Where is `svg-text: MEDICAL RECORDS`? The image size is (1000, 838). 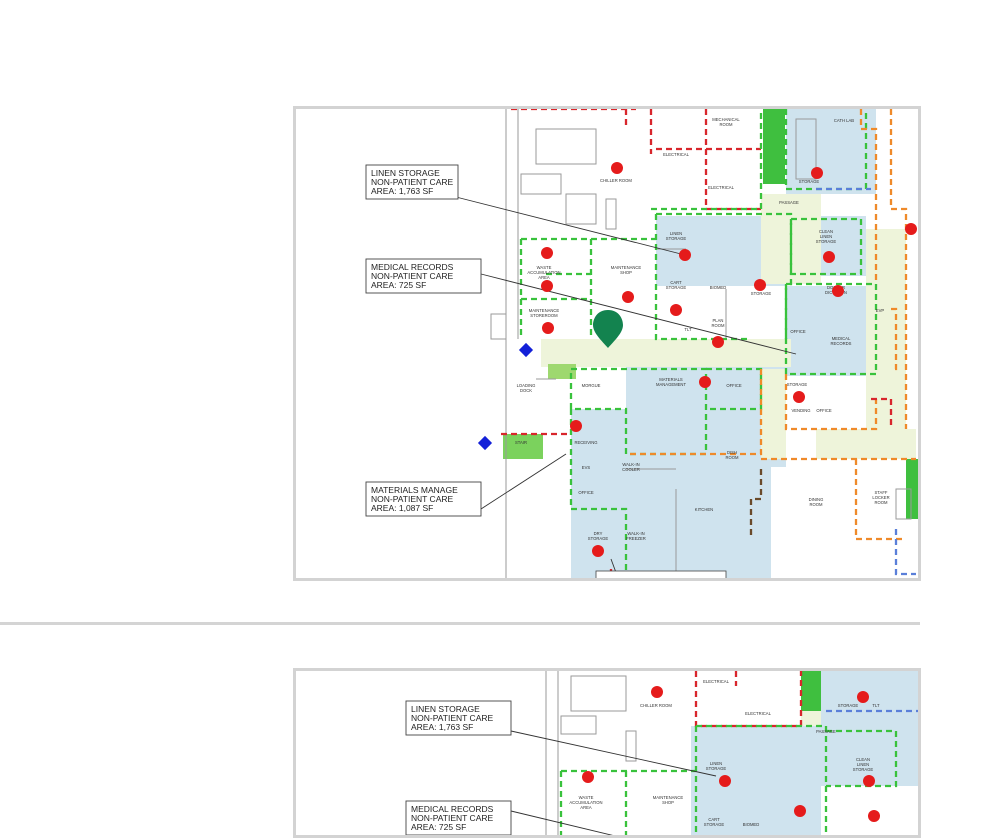 svg-text: MEDICAL RECORDS is located at coordinates (412, 267).